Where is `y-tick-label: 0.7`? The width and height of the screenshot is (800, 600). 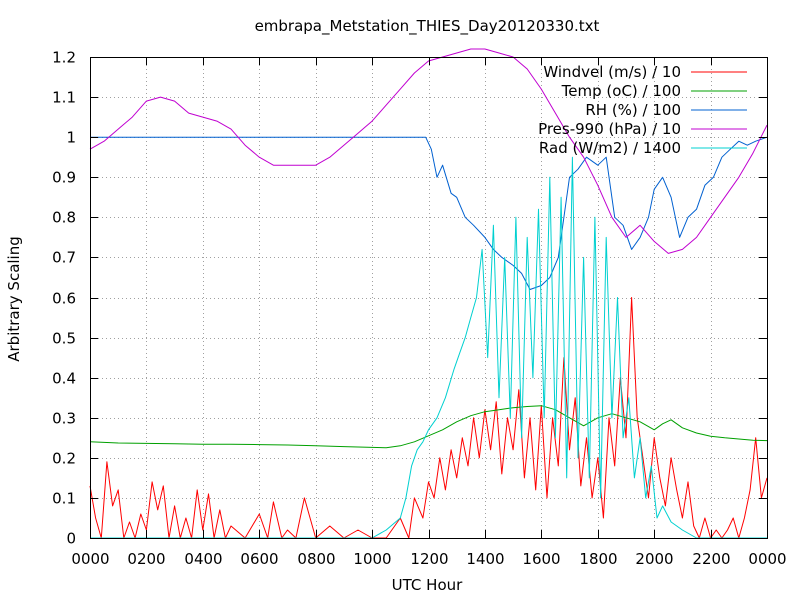
y-tick-label: 0.7 is located at coordinates (64, 258).